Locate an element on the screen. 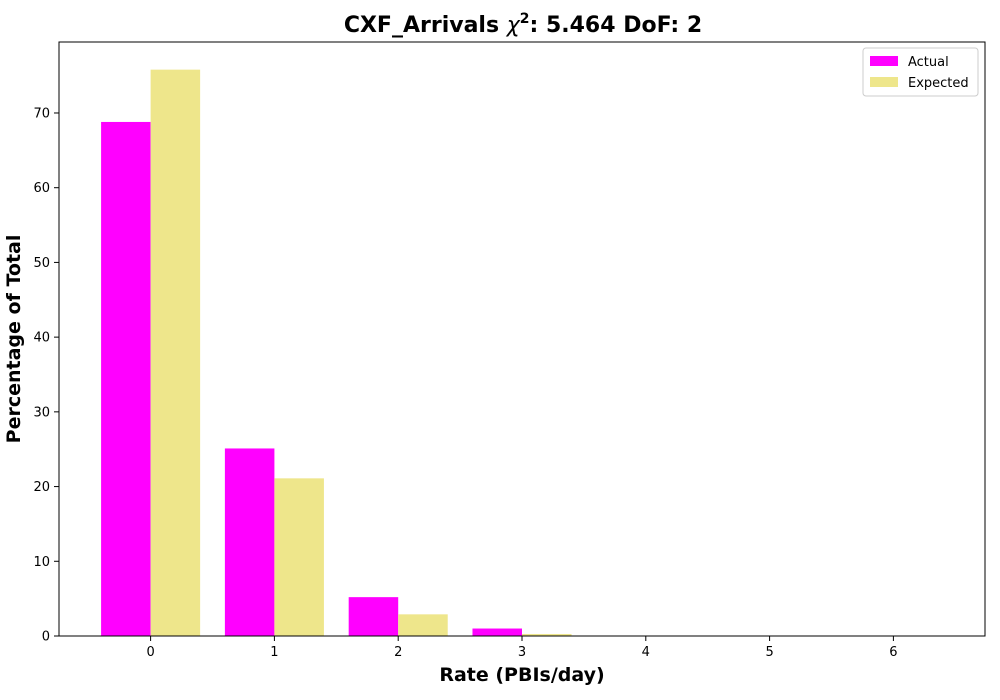 This screenshot has height=700, width=1000. legend: Actual Expected is located at coordinates (920, 72).